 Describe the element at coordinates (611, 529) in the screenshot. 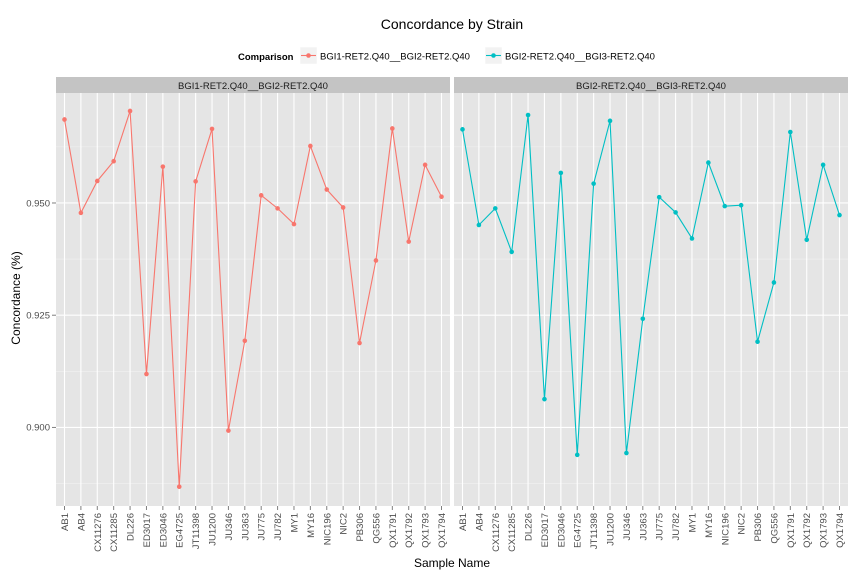

I see `x-tick-label: JU1200` at that location.